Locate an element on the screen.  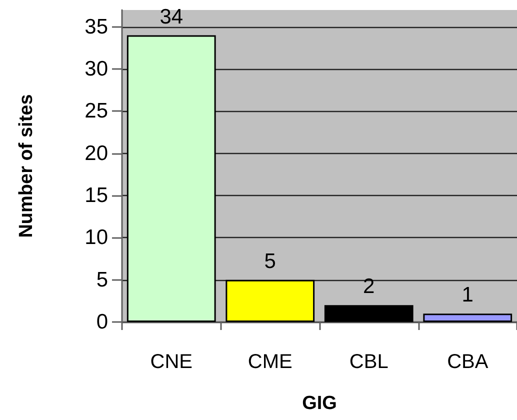
y-tick-label: 5 is located at coordinates (102, 280).